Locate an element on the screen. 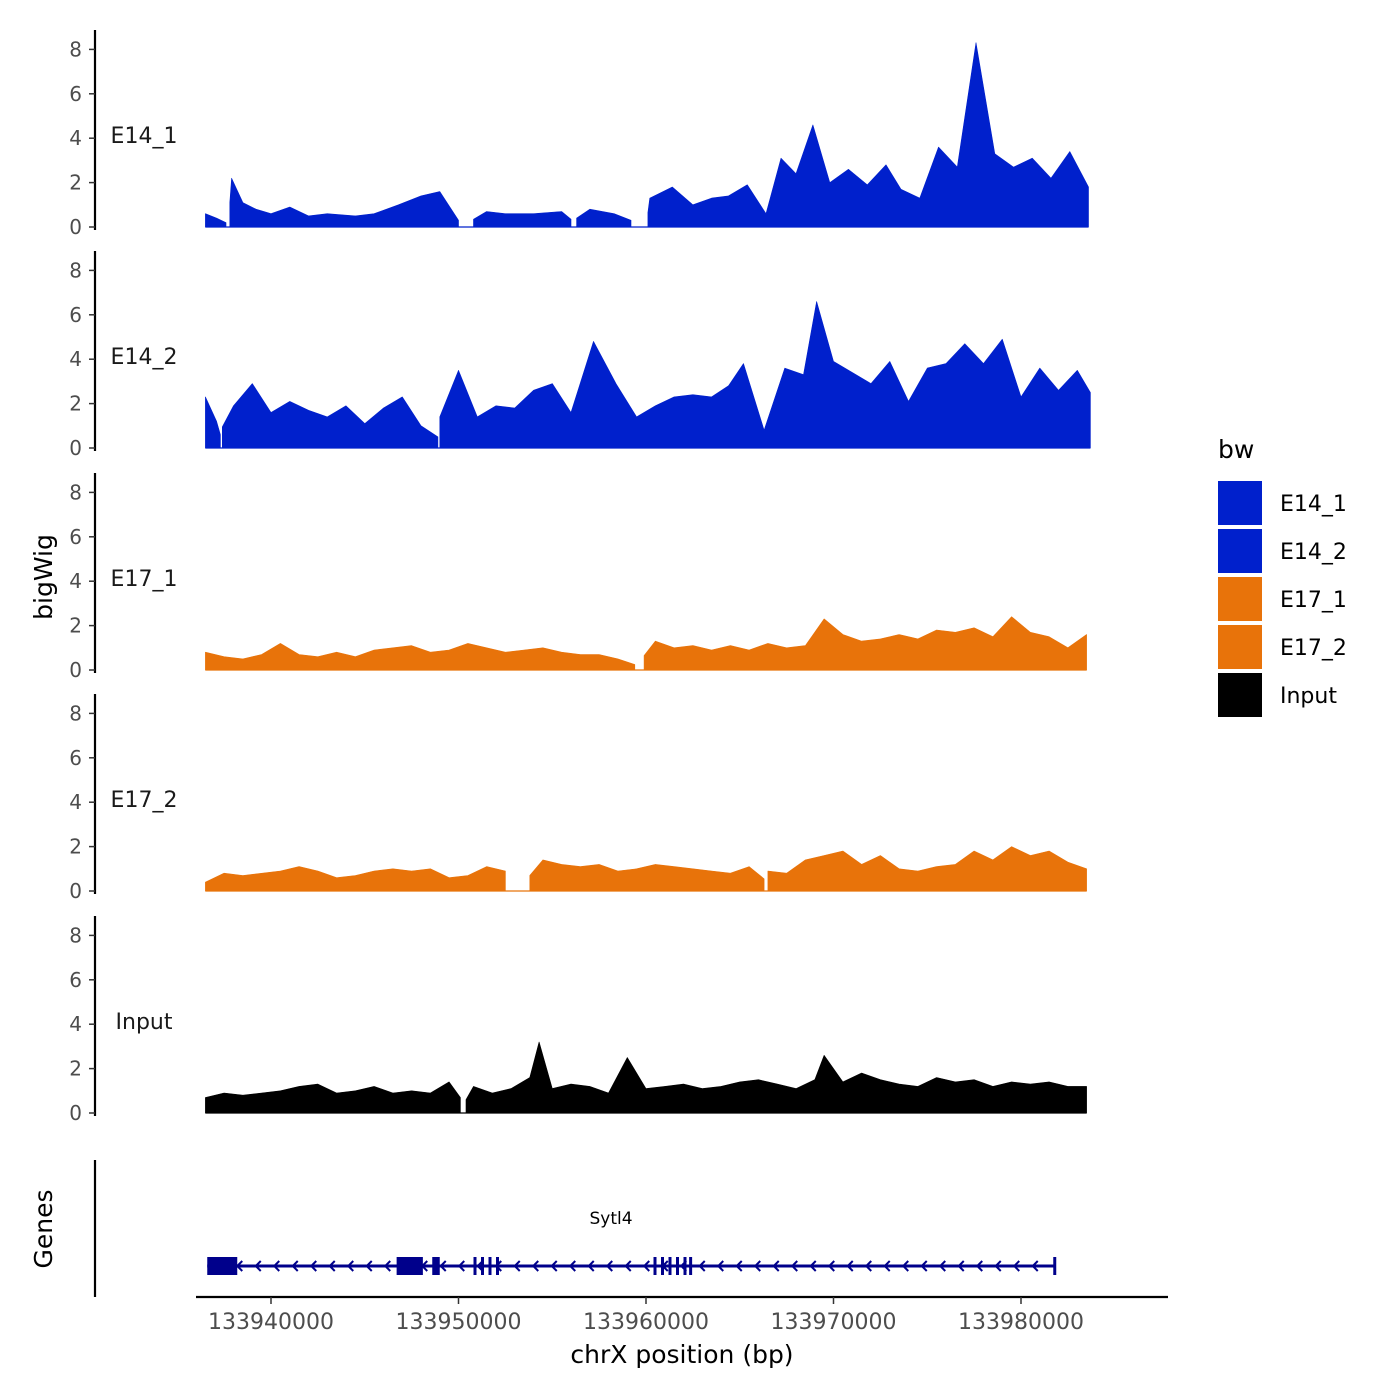  track-panel-e14-1: 0 2 4 6 8 E14_1 is located at coordinates (579, 134).